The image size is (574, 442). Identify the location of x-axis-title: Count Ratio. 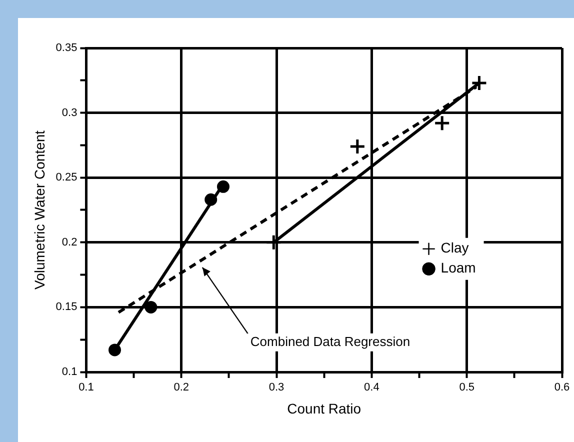
(324, 408).